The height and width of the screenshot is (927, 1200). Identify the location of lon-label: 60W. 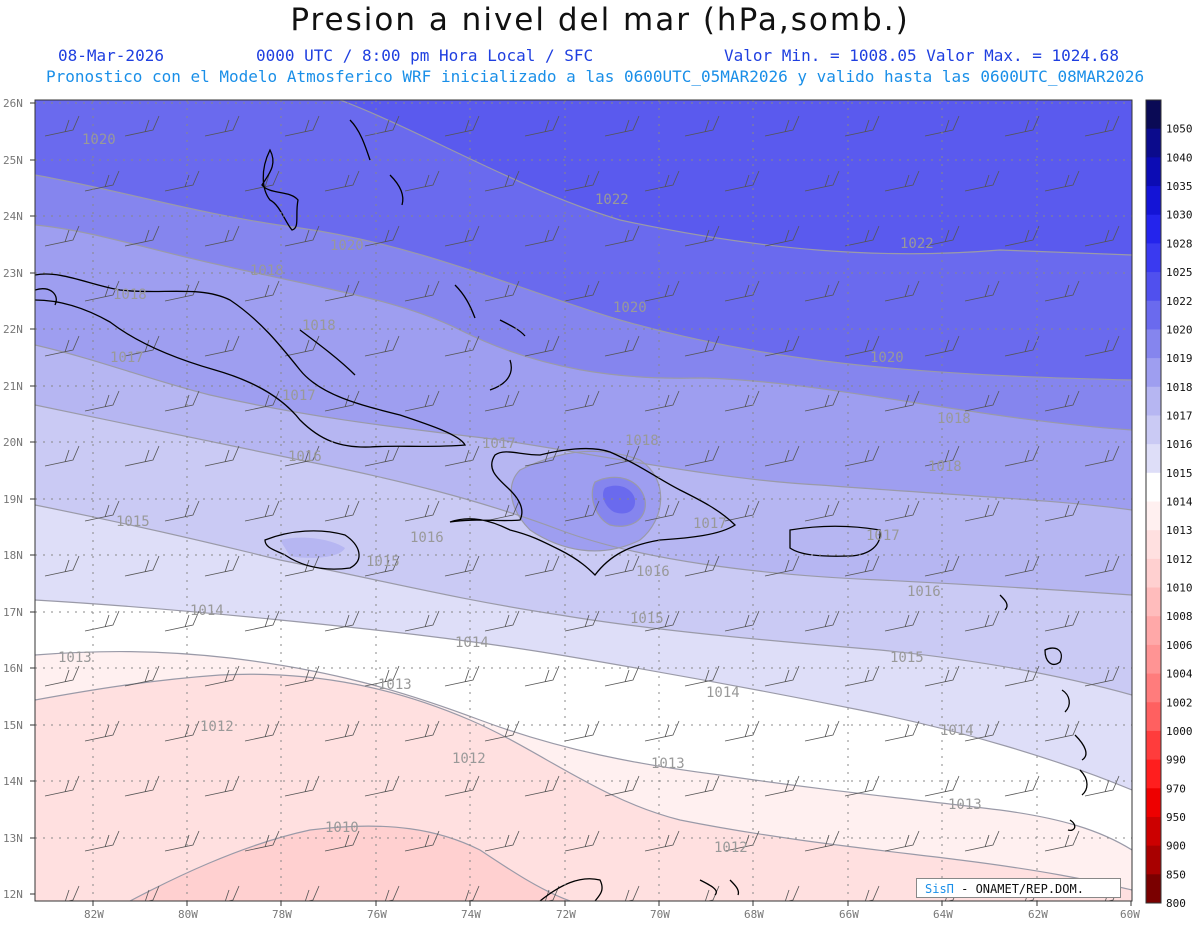
(1130, 914).